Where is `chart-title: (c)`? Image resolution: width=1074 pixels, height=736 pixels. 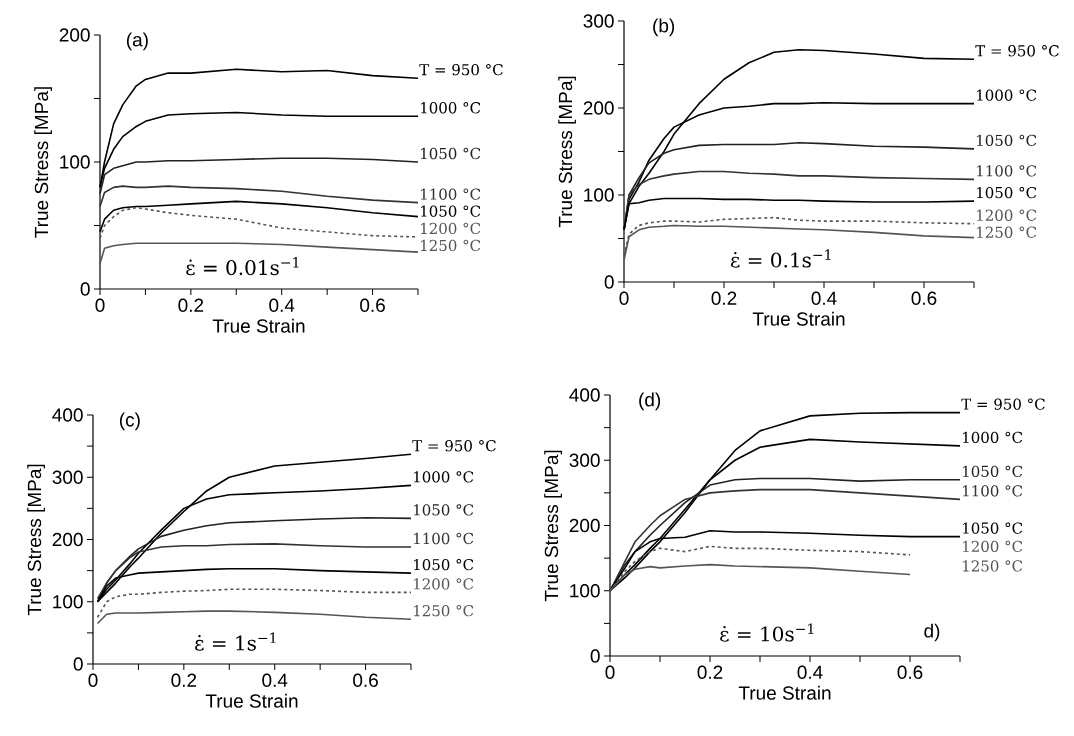 chart-title: (c) is located at coordinates (129, 421).